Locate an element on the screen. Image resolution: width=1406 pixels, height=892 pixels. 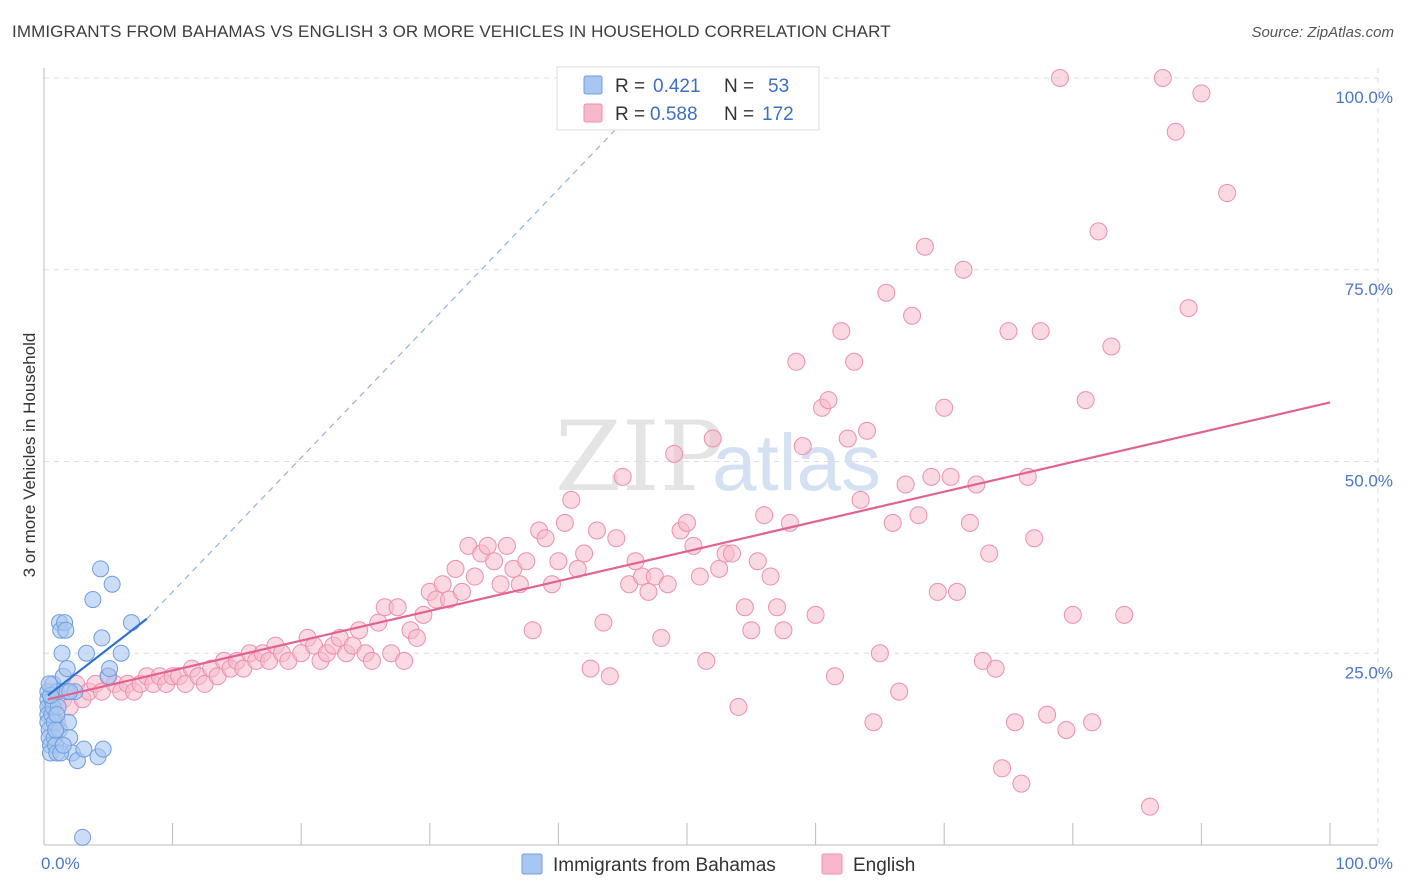
bottom-legend: Immigrants from Bahamas English is located at coordinates (718, 864).